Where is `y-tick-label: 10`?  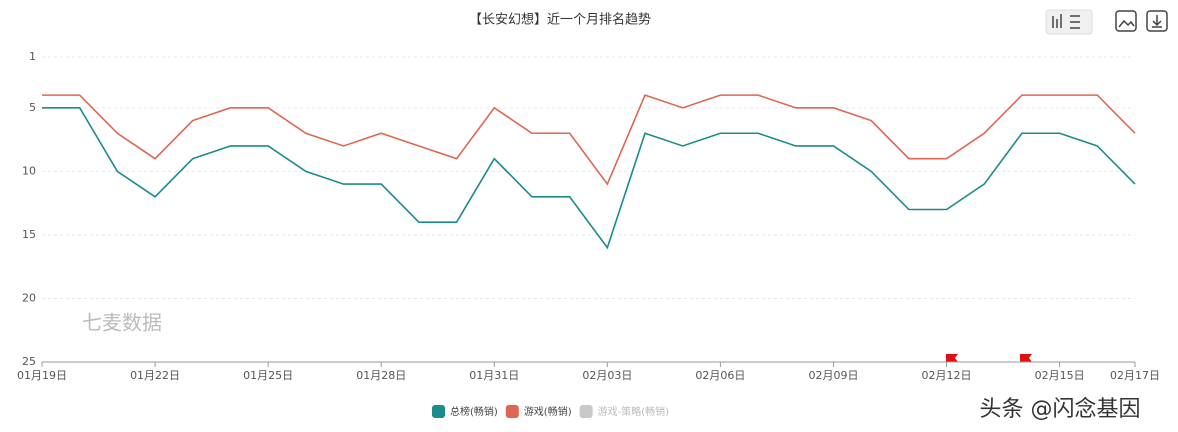 y-tick-label: 10 is located at coordinates (29, 170).